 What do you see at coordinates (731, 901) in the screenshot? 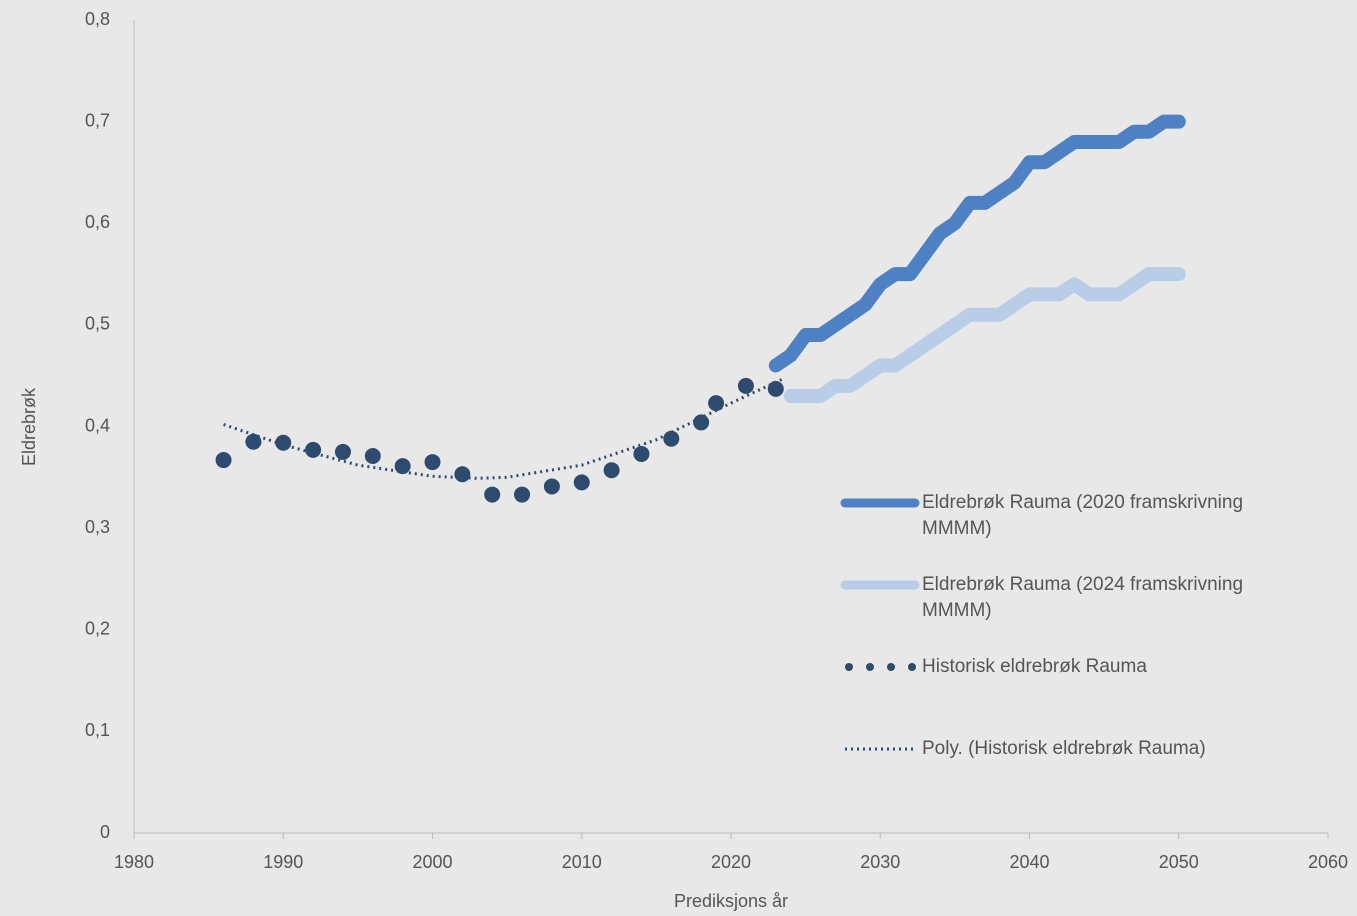
I see `x-axis-label: Prediksjons år` at bounding box center [731, 901].